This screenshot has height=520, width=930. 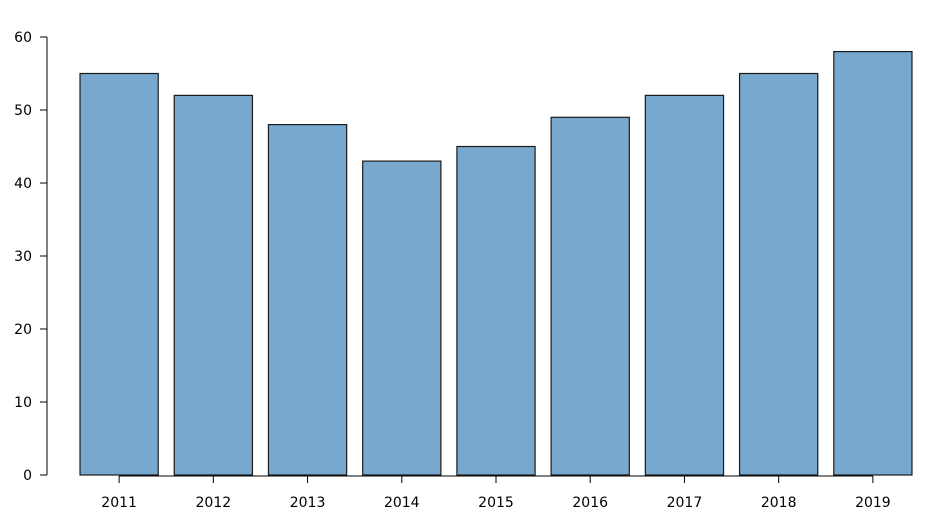 I want to click on bar-2018, so click(x=778, y=274).